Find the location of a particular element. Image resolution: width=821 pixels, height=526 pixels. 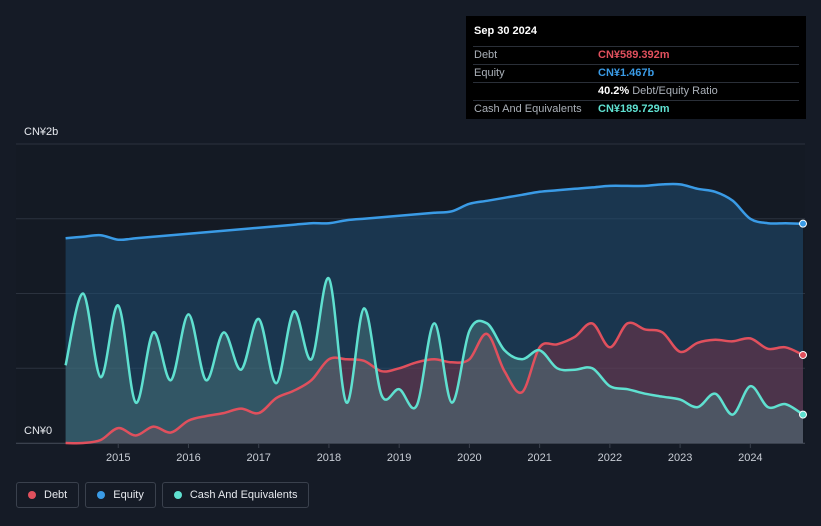

x-axis-ticks: 2015 2016 2017 2018 2019 2020 2021 2022 2023 2024 is located at coordinates (434, 453).